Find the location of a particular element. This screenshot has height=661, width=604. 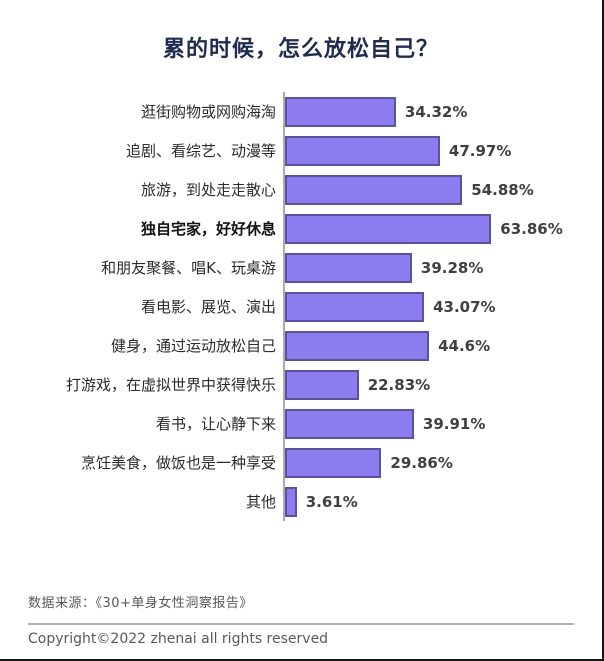

value-label: 44.6% is located at coordinates (464, 345).